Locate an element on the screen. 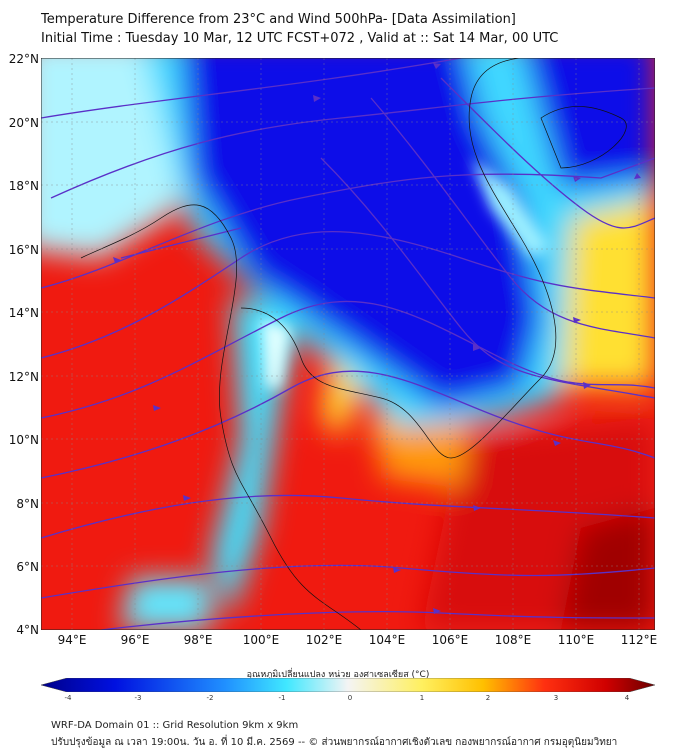 The image size is (676, 756). colorbar-tick: -4 is located at coordinates (68, 698).